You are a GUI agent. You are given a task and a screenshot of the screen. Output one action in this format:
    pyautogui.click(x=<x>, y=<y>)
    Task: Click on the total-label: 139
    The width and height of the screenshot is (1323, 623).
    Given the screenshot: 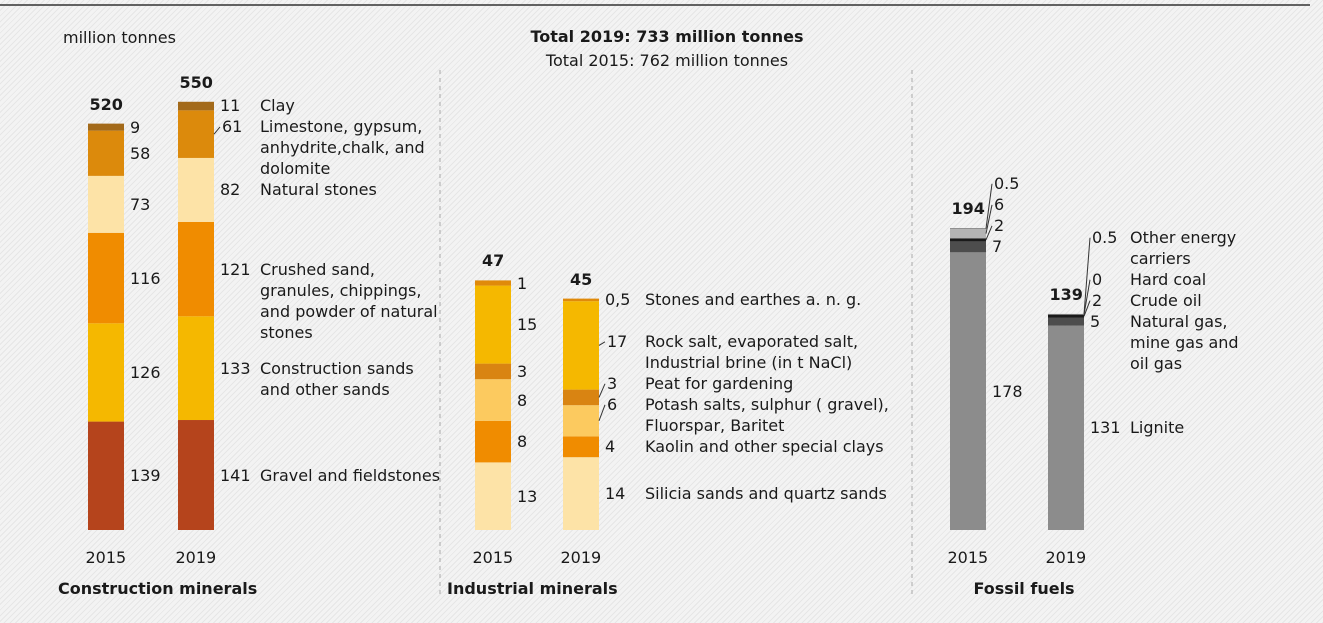 What is the action you would take?
    pyautogui.click(x=1066, y=294)
    